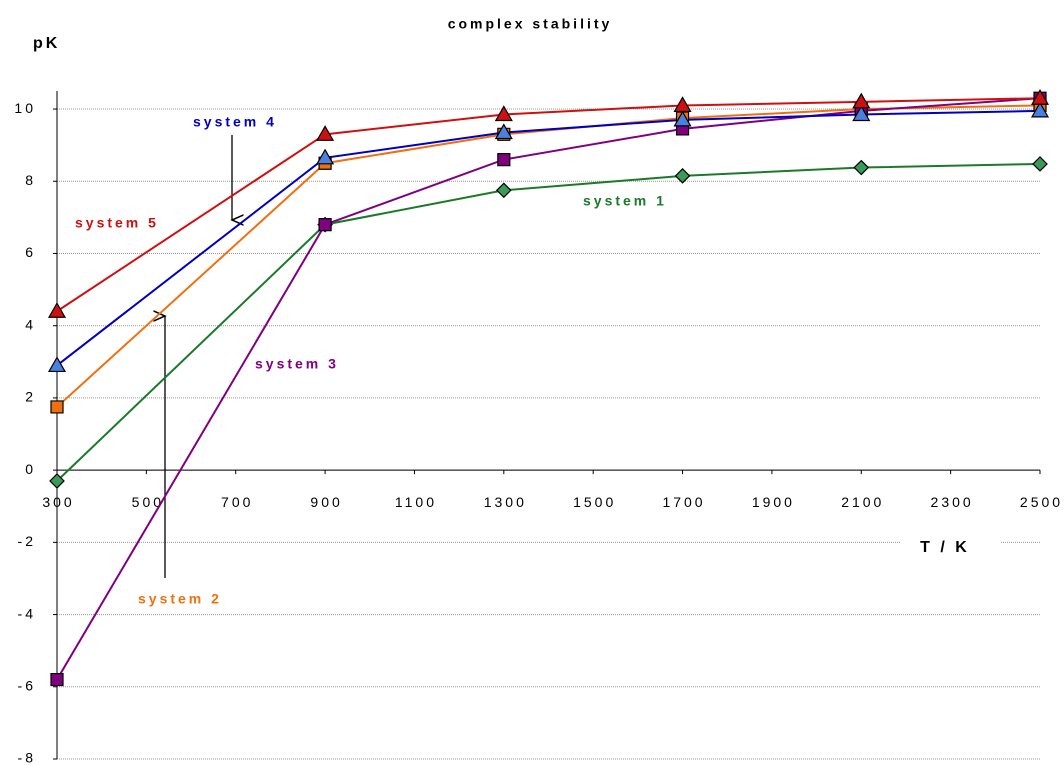 The width and height of the screenshot is (1064, 766). Describe the element at coordinates (1041, 502) in the screenshot. I see `x-tick-label: 2500` at that location.